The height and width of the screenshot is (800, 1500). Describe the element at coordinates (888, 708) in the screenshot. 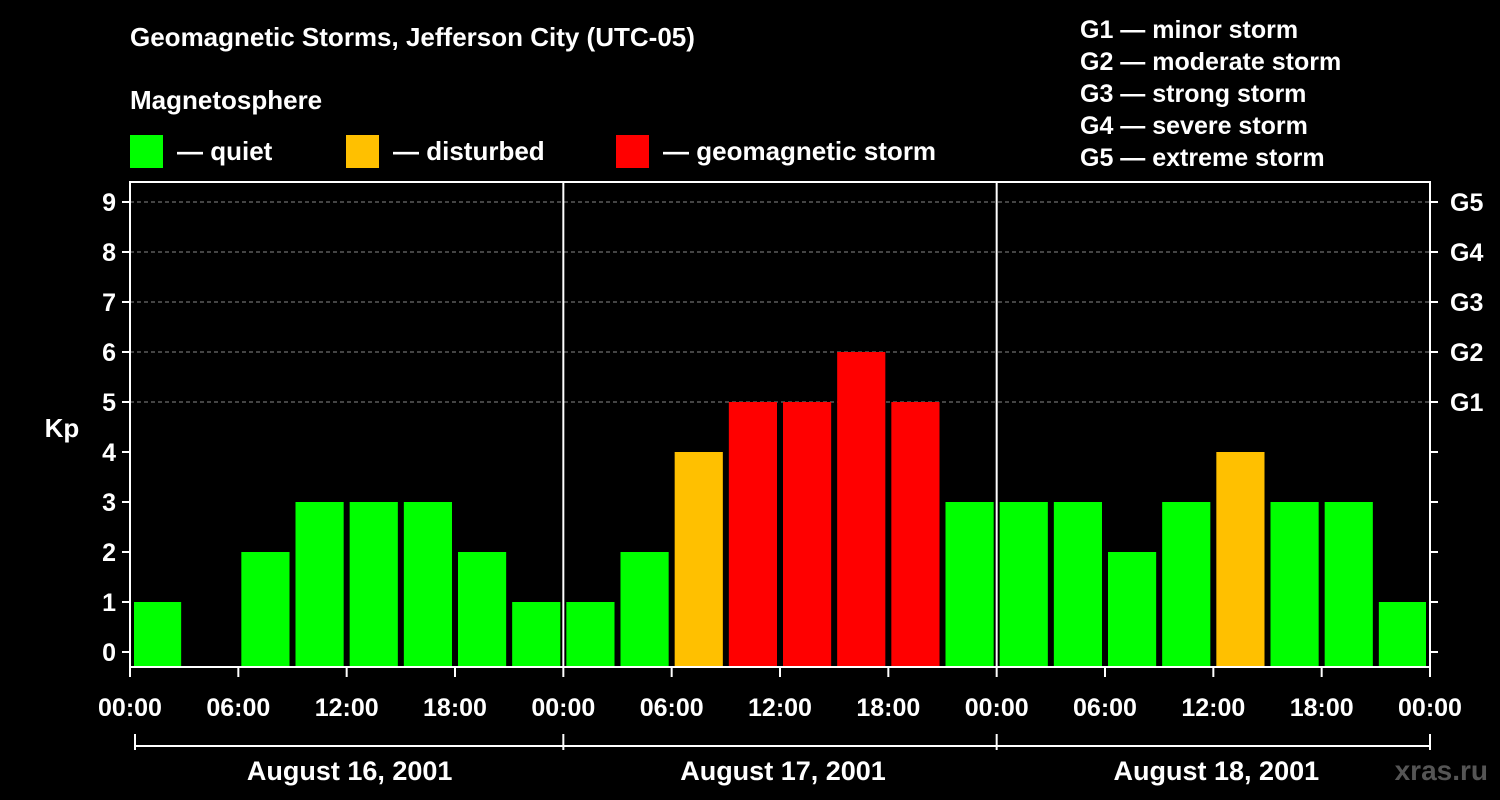

I see `xtick-label-7: 18:00` at that location.